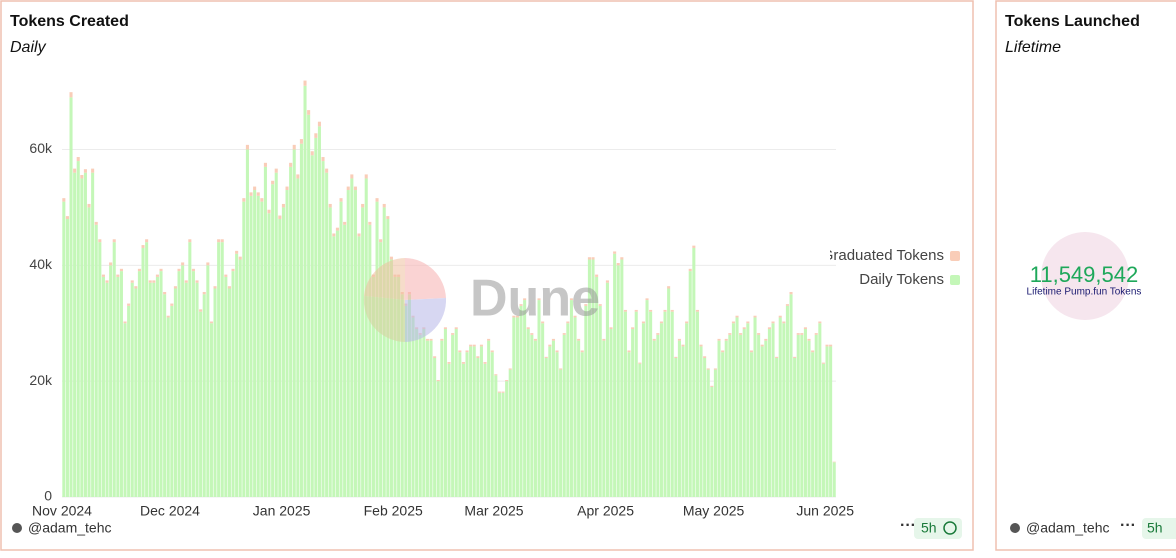 The image size is (1176, 558). I want to click on x-tick-label: Mar 2025, so click(493, 511).